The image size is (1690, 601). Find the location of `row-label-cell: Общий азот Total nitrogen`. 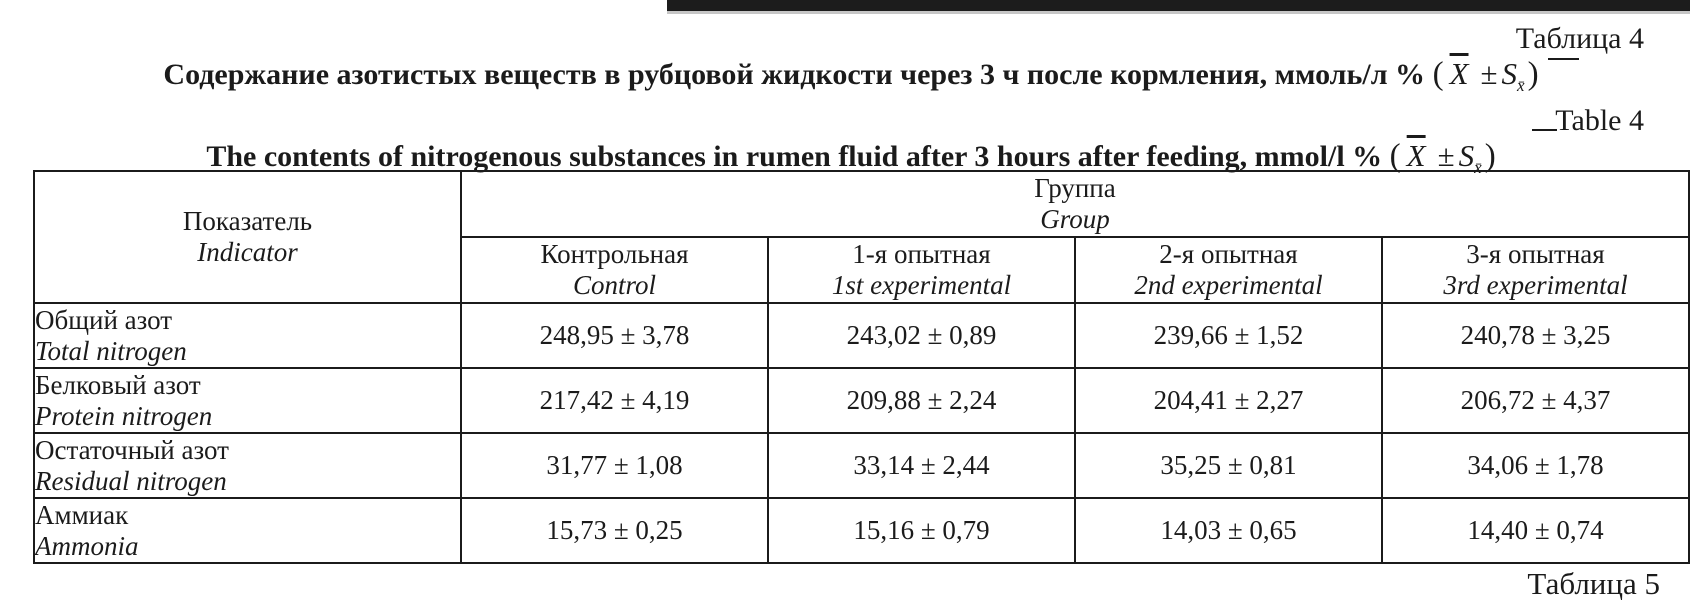

row-label-cell: Общий азот Total nitrogen is located at coordinates (247, 335).